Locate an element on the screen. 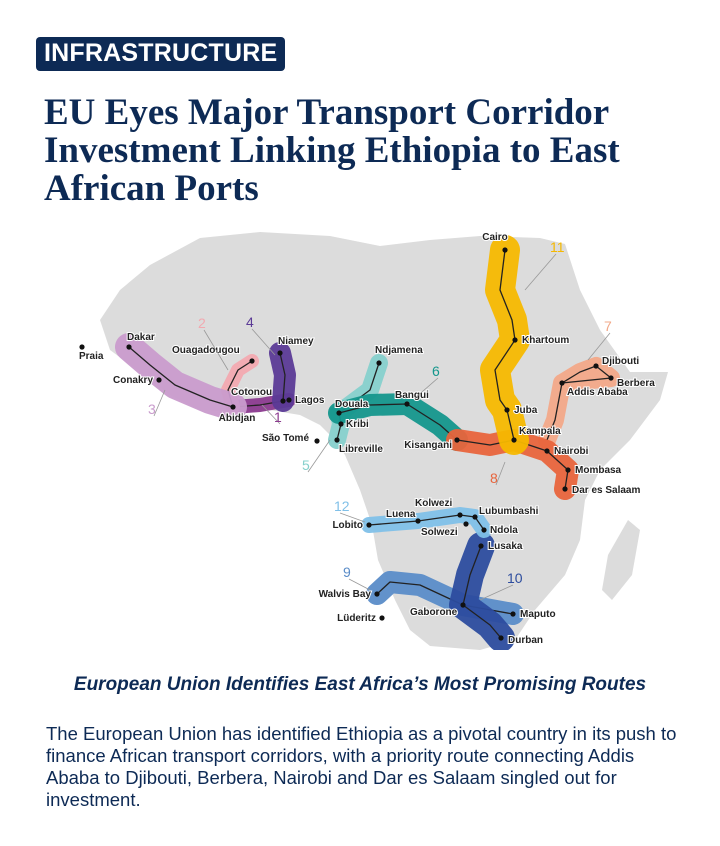 This screenshot has width=720, height=846. city-label-mombasa: Mombasa is located at coordinates (598, 470).